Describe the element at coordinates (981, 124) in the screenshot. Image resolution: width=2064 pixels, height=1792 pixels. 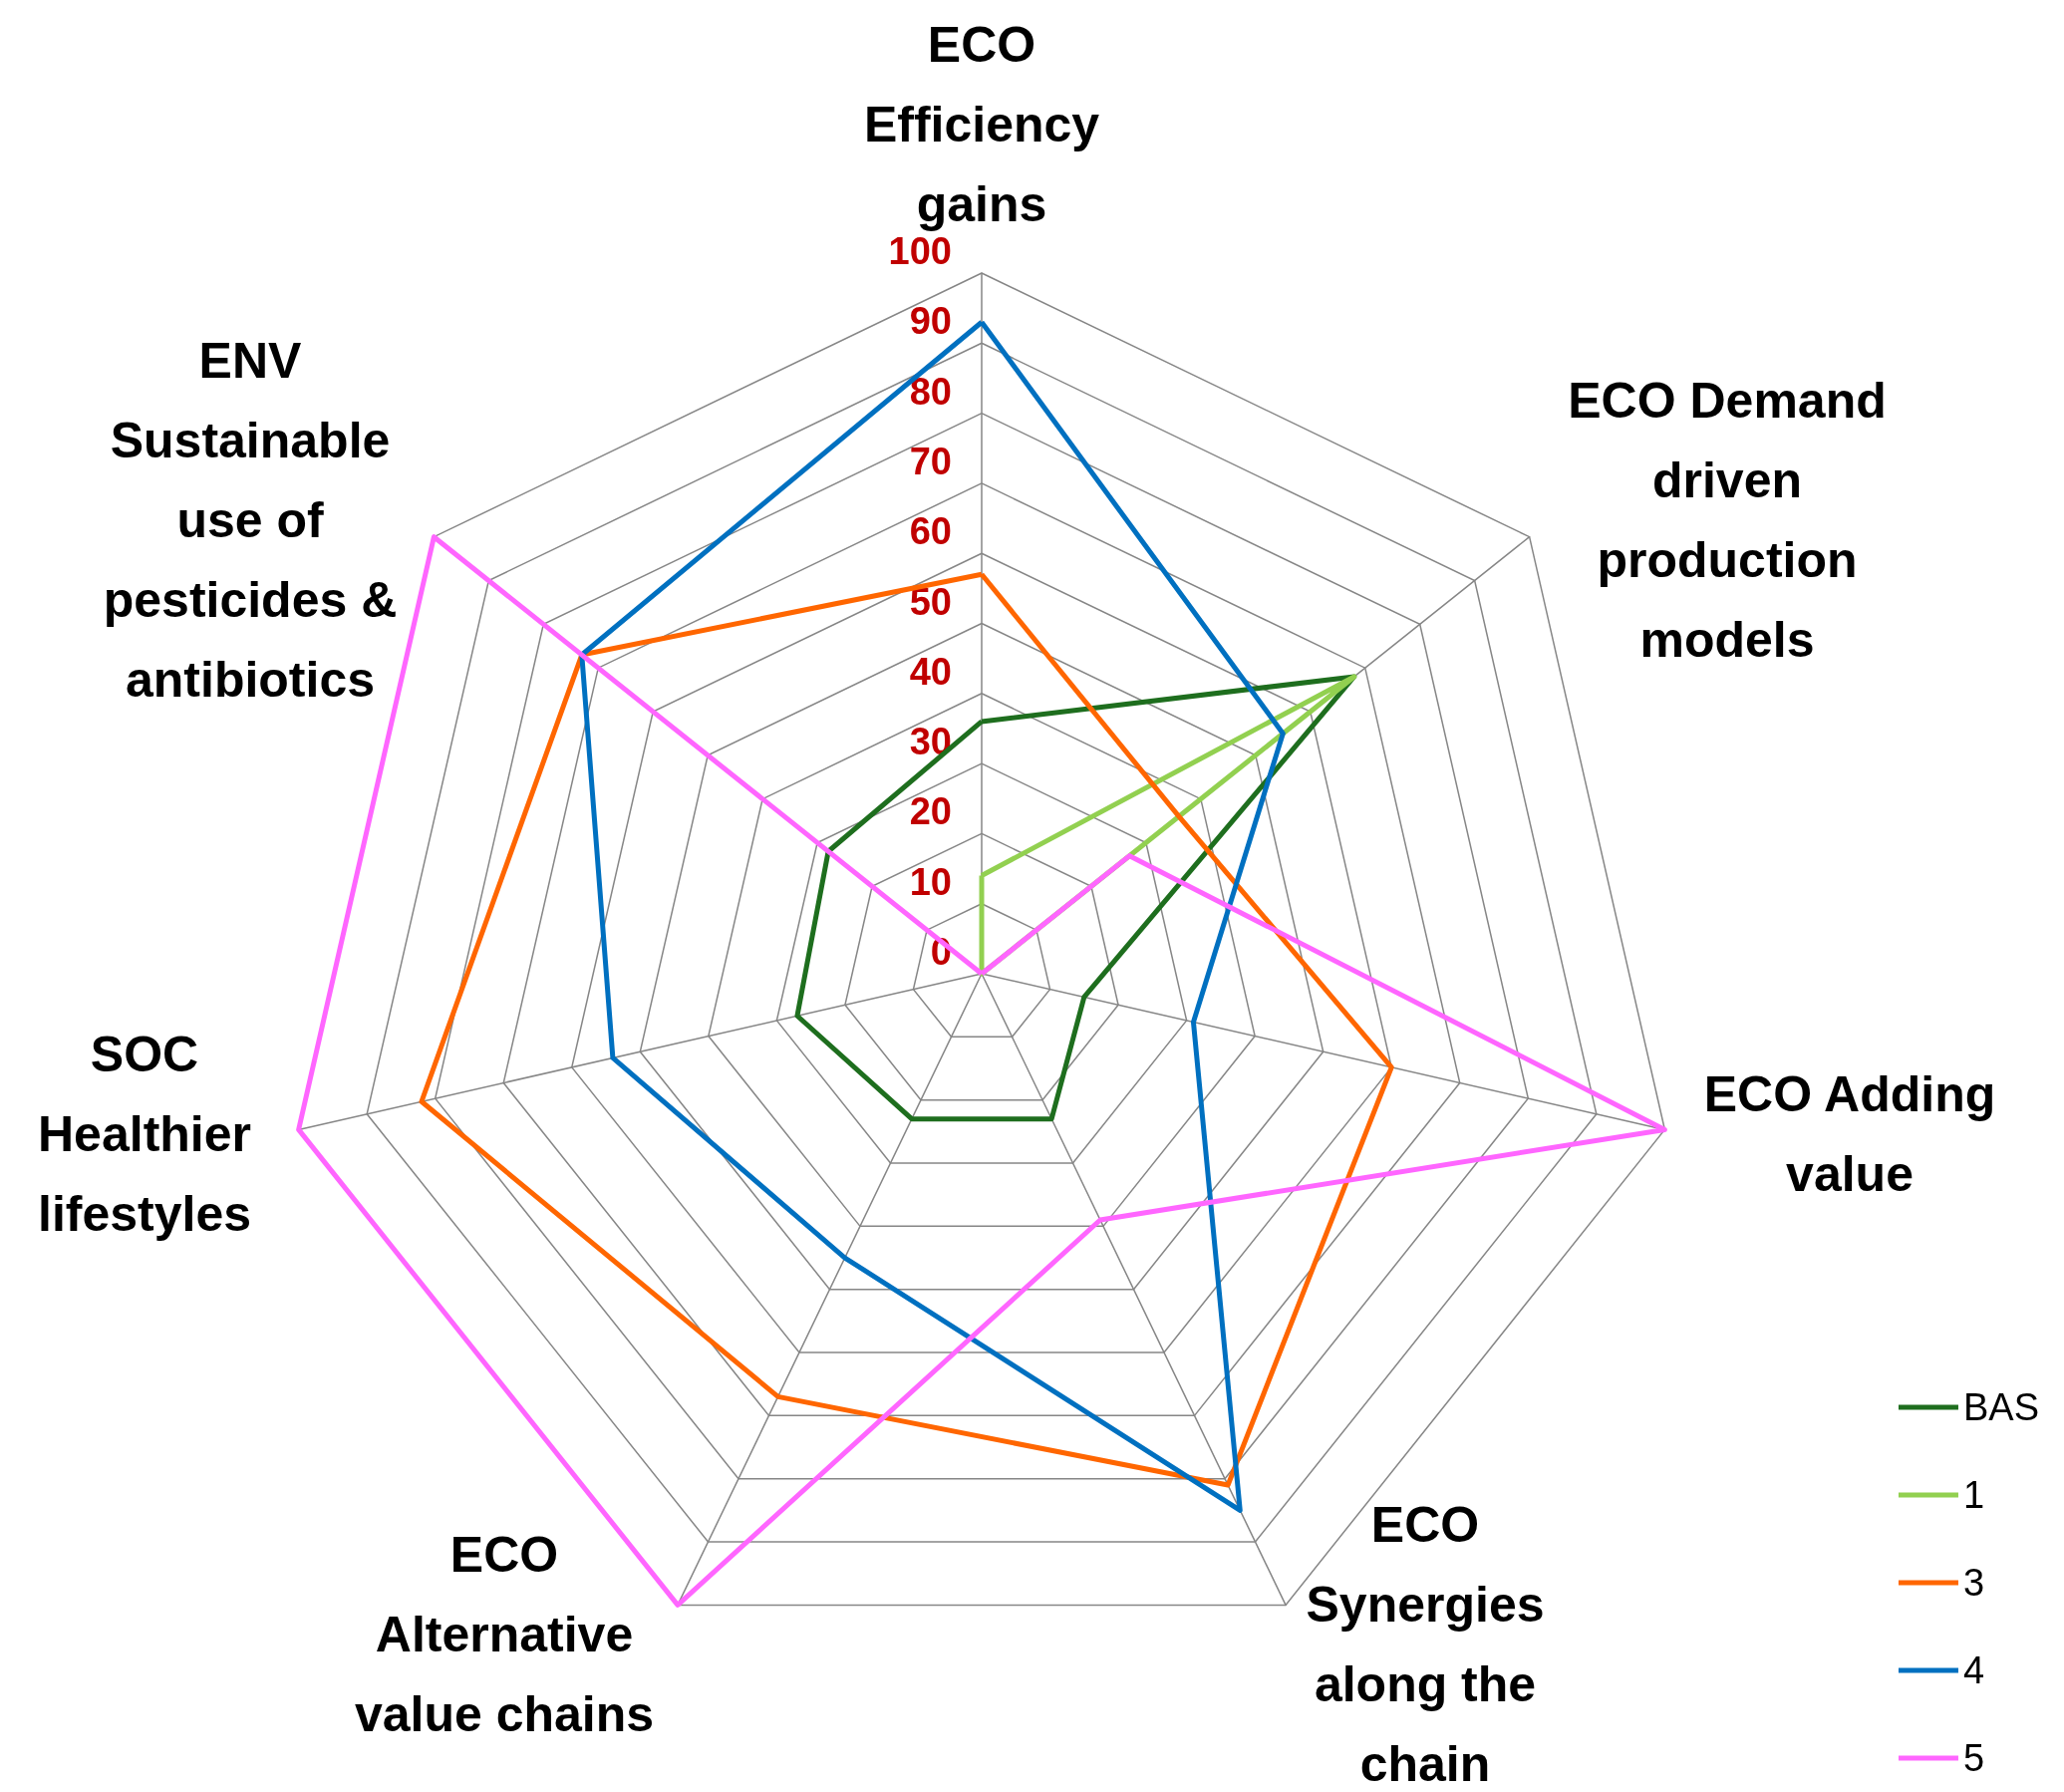
I see `spoke-label: ECO Efficiency gains` at that location.